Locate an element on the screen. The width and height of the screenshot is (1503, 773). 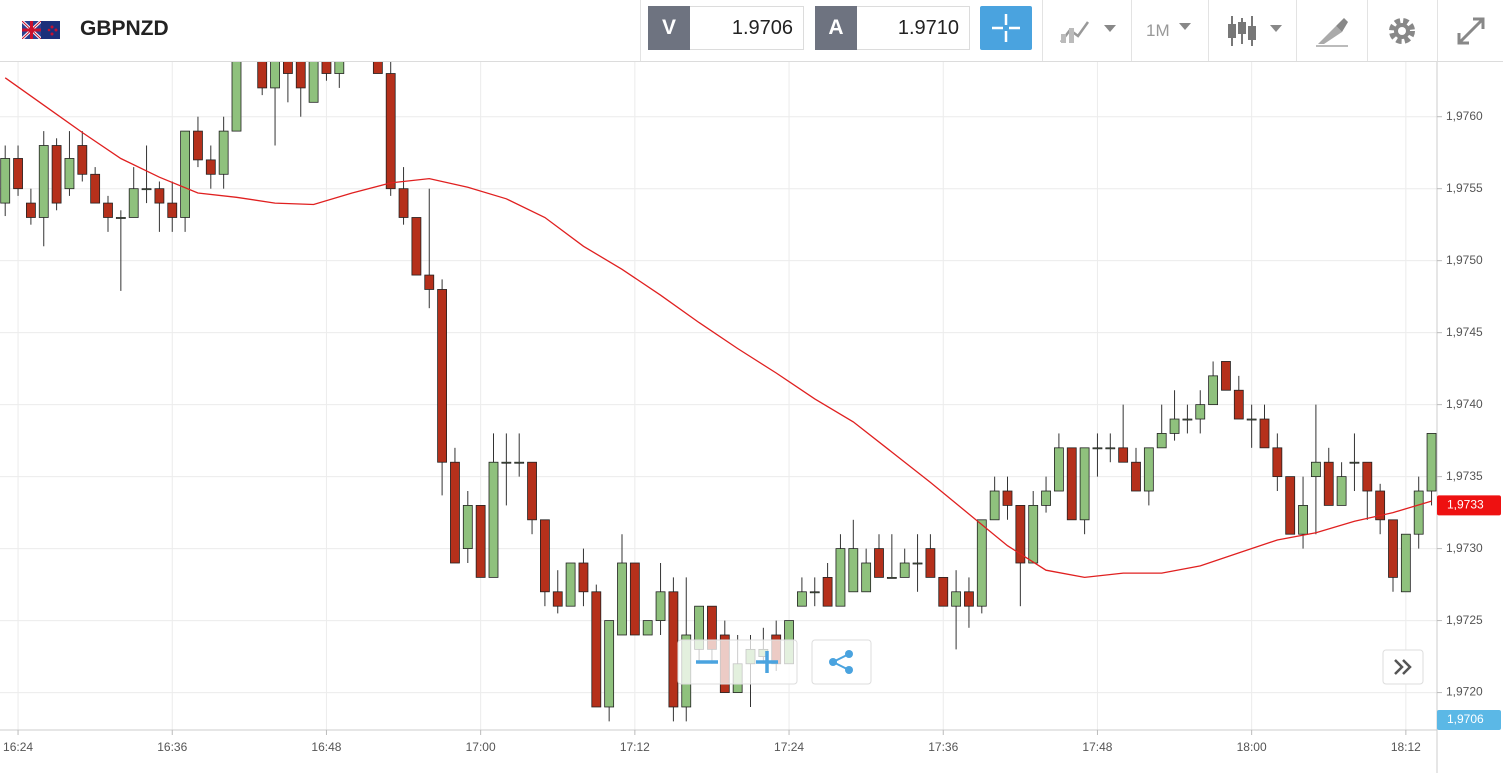
zoom-controls is located at coordinates (1050, 662).